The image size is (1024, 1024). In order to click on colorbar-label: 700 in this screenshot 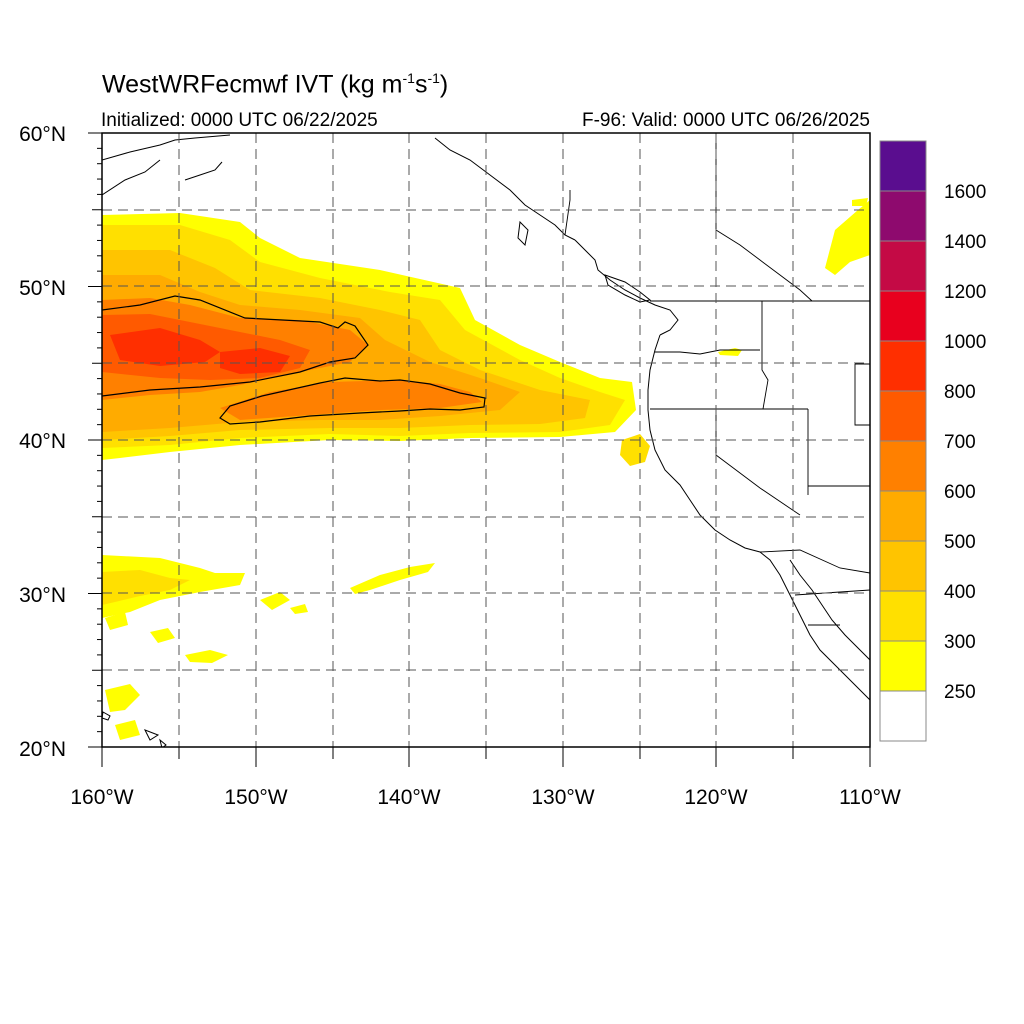, I will do `click(960, 442)`.